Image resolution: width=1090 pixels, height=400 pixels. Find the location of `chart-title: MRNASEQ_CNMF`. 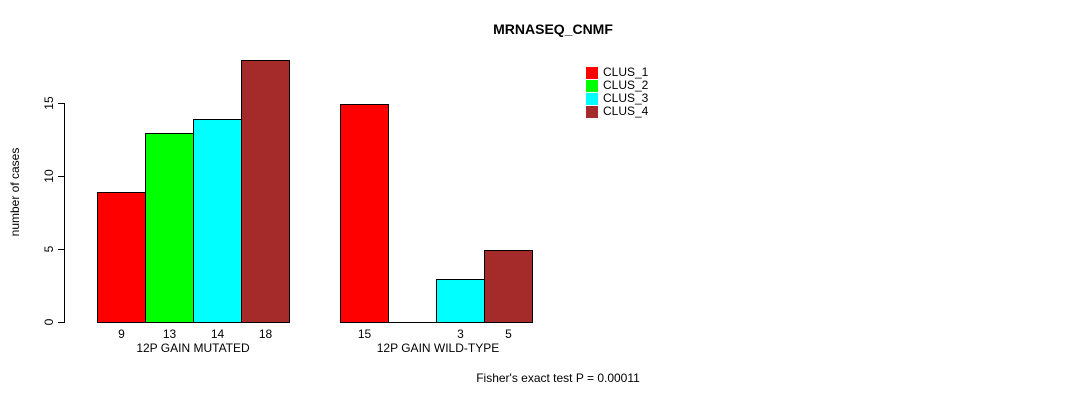

chart-title: MRNASEQ_CNMF is located at coordinates (553, 29).